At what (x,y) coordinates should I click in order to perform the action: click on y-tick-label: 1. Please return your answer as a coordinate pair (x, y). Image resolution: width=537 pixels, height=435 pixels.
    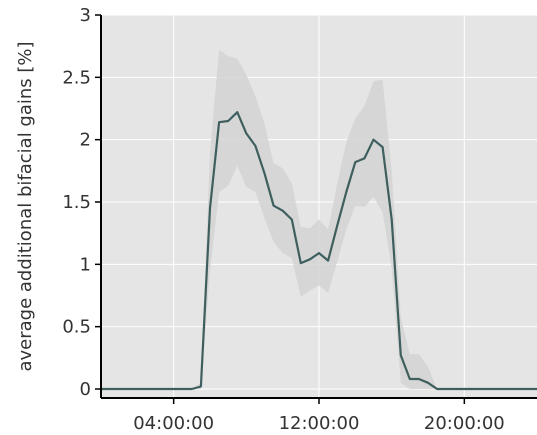
    Looking at the image, I should click on (85, 264).